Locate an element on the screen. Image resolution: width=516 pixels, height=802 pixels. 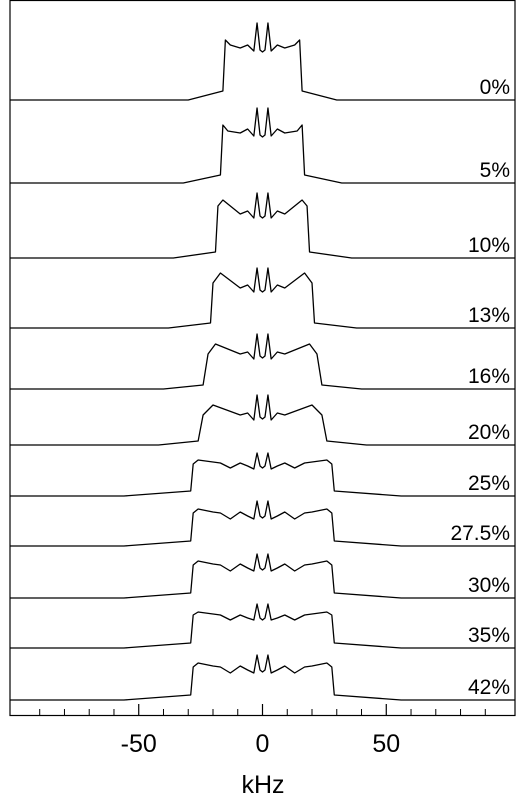
x-tick-label: 50 is located at coordinates (386, 744).